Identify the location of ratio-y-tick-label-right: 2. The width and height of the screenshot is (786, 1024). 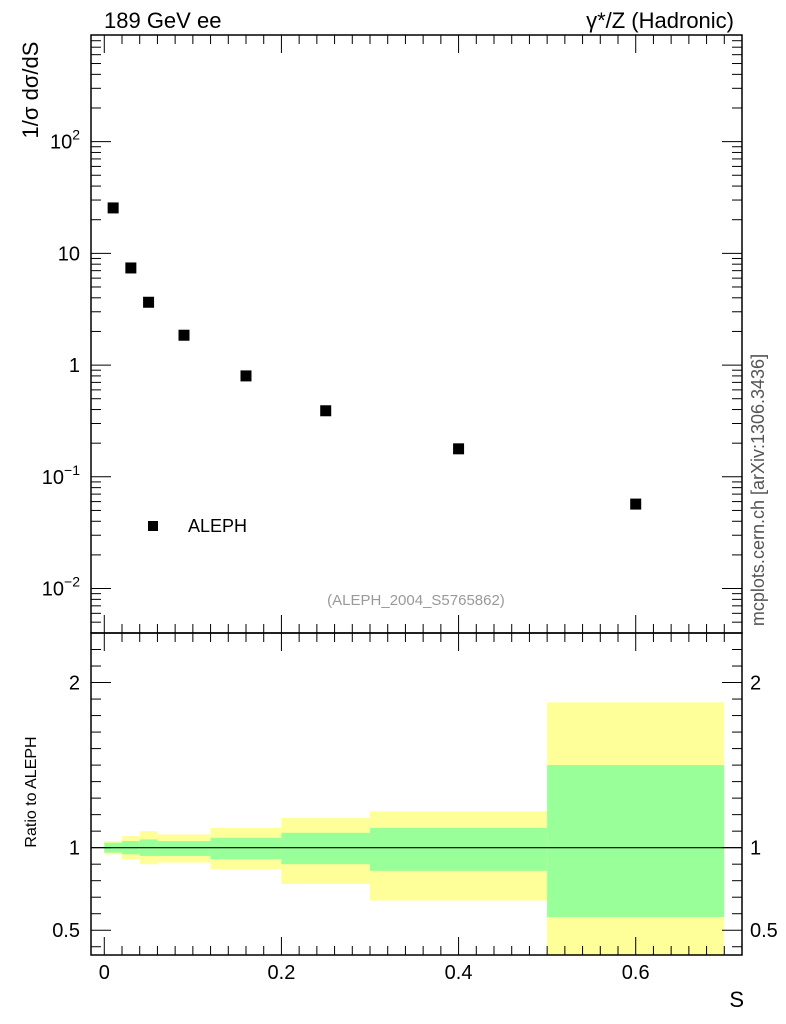
(755, 684).